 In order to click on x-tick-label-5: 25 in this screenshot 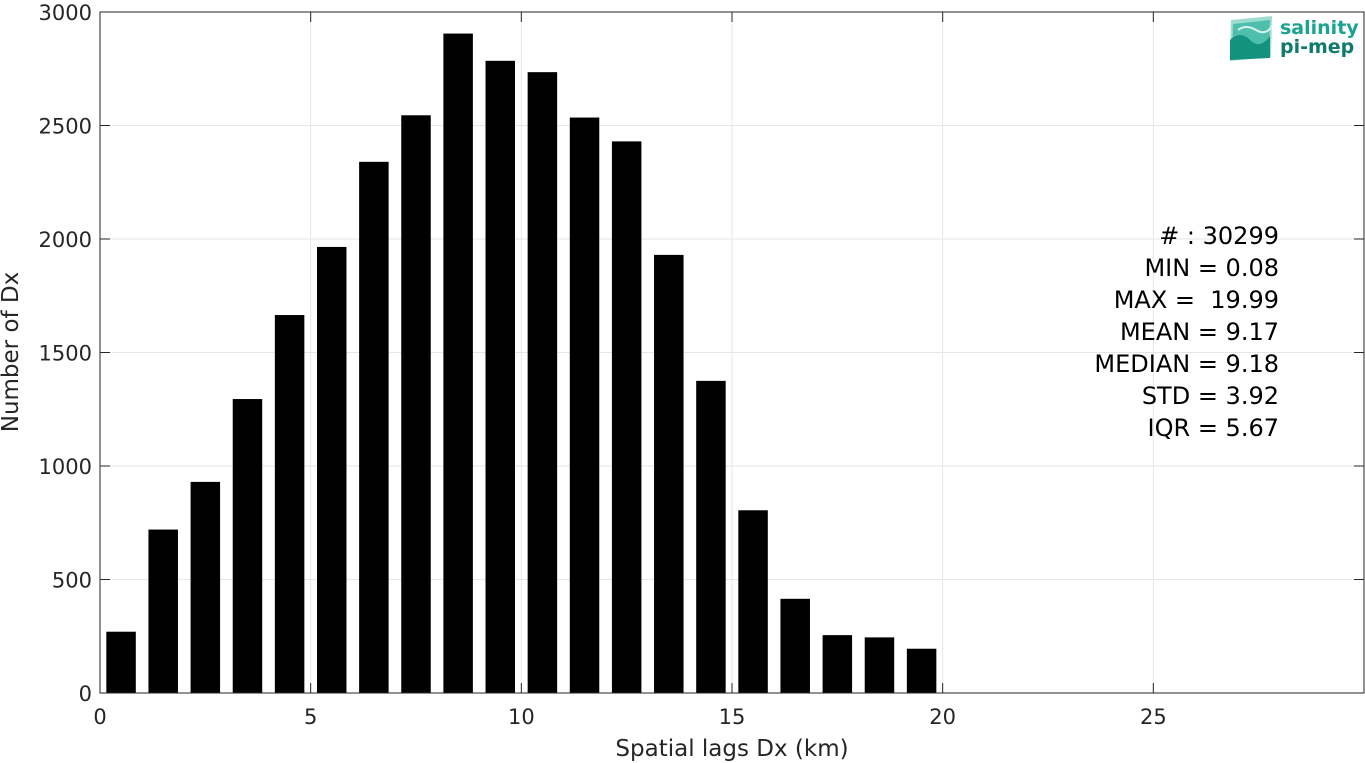, I will do `click(1153, 717)`.